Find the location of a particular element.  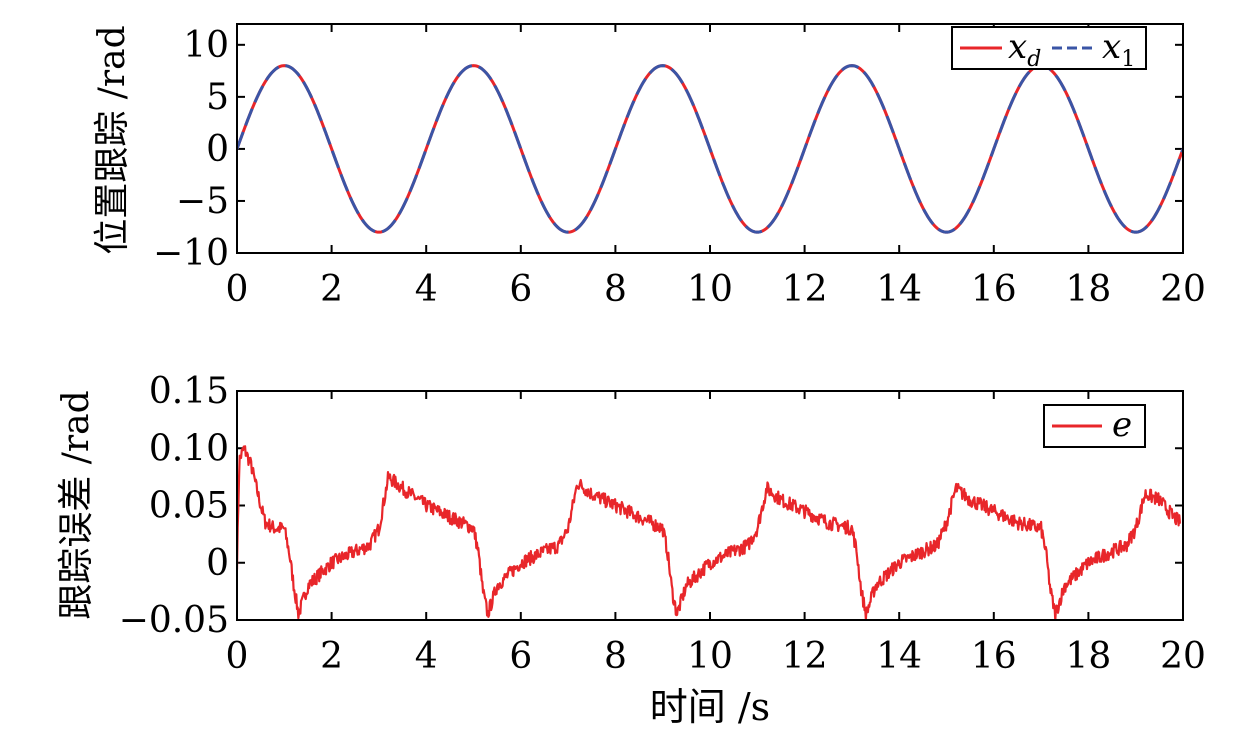

bottom-x-tick-labels: 0 2 4 6 8 10 12 14 16 18 20 is located at coordinates (716, 656).